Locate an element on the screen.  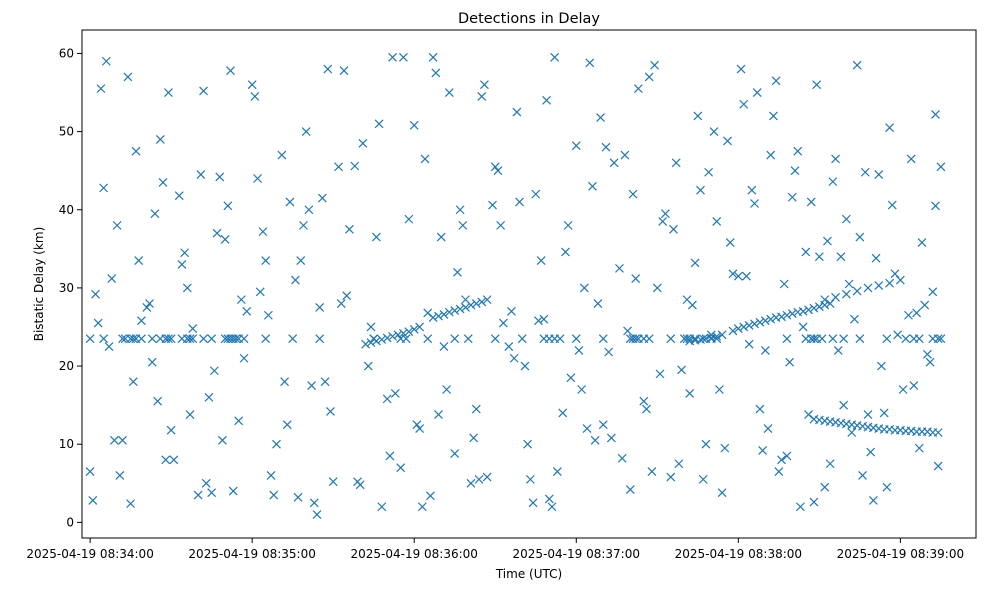
x-tick-label: 2025-04-19 08:38:00 is located at coordinates (738, 554).